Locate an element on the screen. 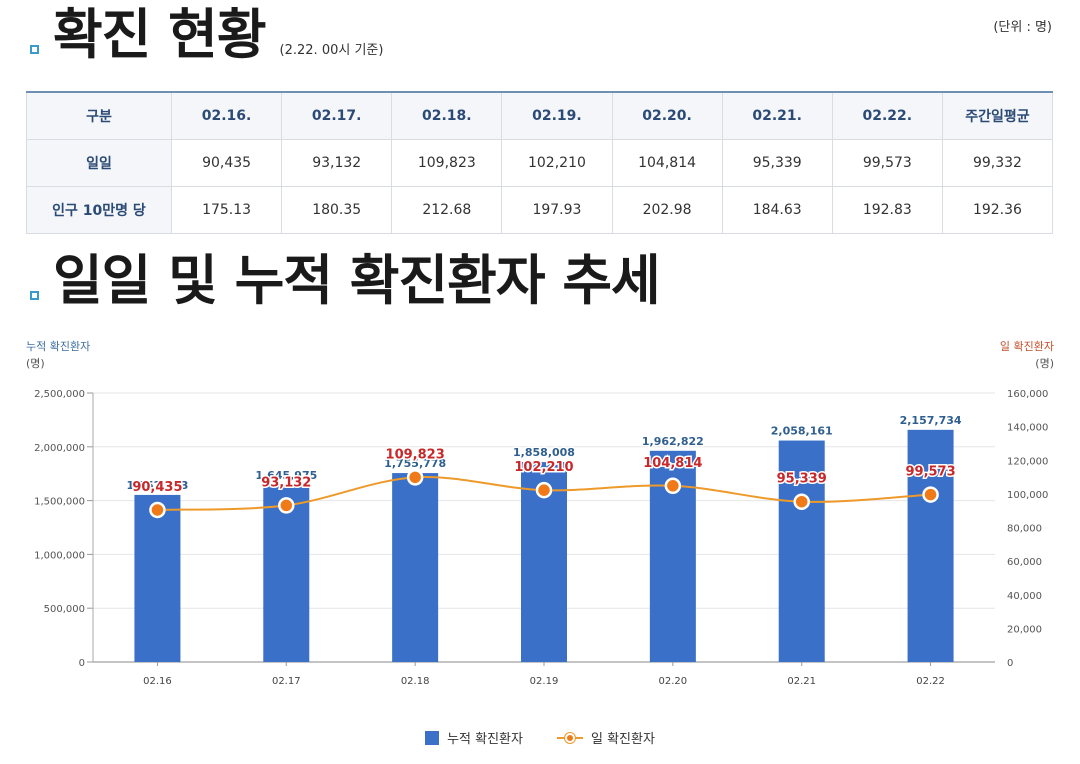  table-header-cell: 02.16. is located at coordinates (226, 115).